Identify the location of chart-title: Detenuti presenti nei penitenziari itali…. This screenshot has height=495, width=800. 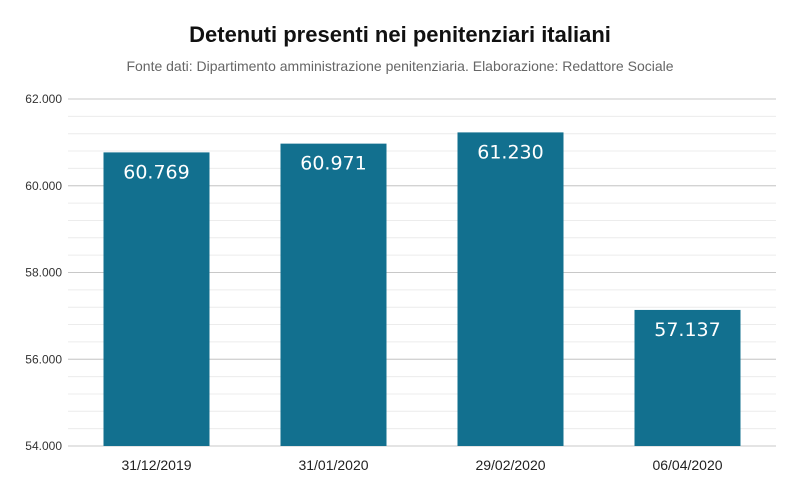
(400, 34).